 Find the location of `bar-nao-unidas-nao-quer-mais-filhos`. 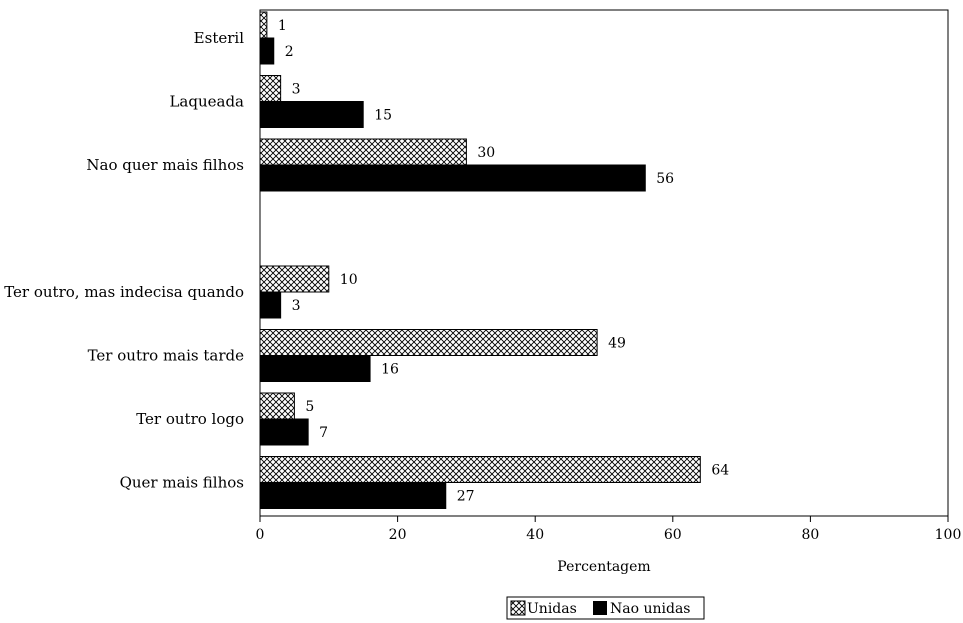

bar-nao-unidas-nao-quer-mais-filhos is located at coordinates (452, 178).